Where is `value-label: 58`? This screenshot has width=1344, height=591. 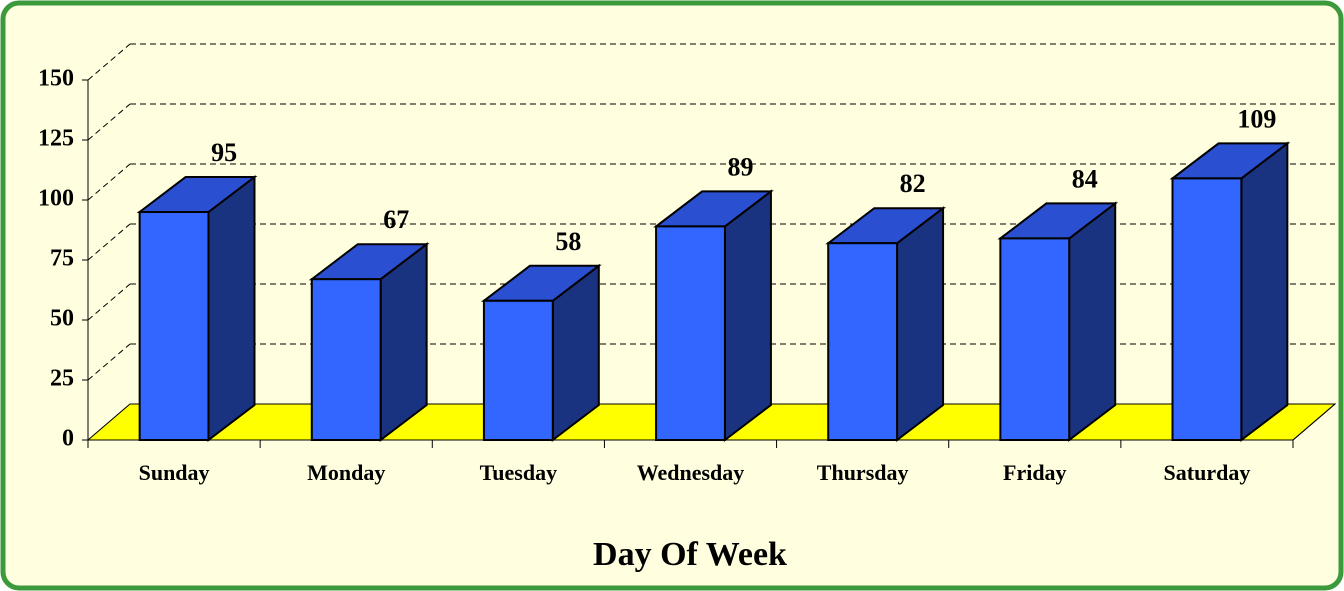
value-label: 58 is located at coordinates (568, 241).